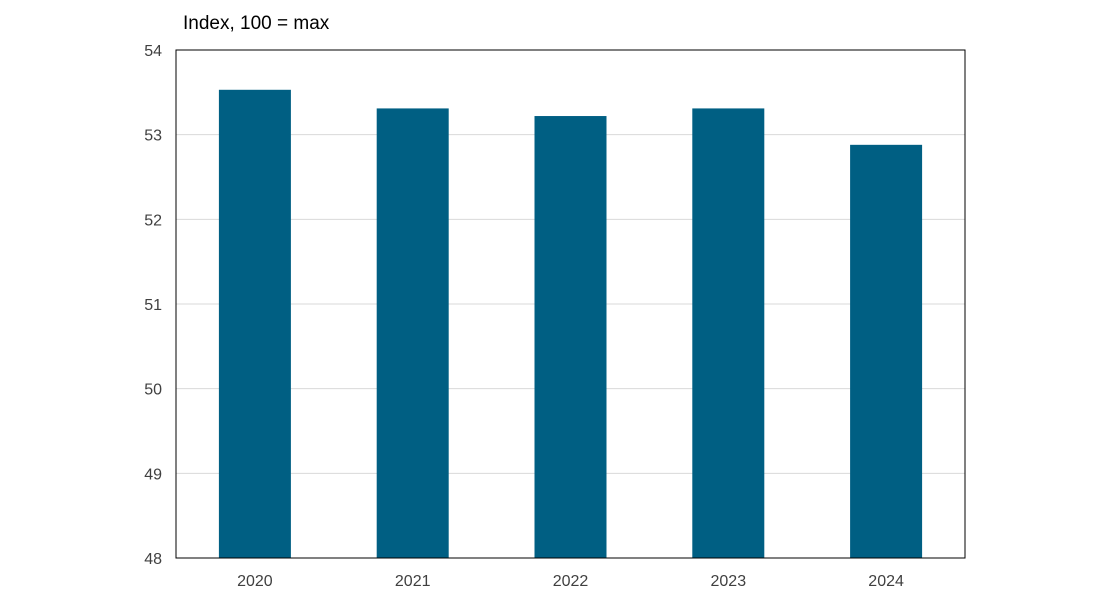 This screenshot has height=600, width=1100. I want to click on y-tick-label: 49, so click(153, 474).